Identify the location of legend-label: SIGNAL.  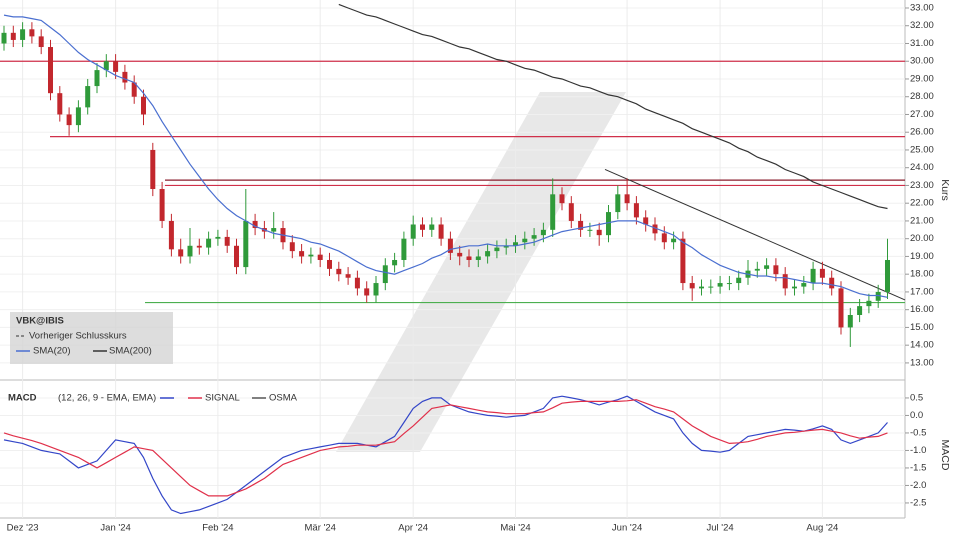
(222, 398).